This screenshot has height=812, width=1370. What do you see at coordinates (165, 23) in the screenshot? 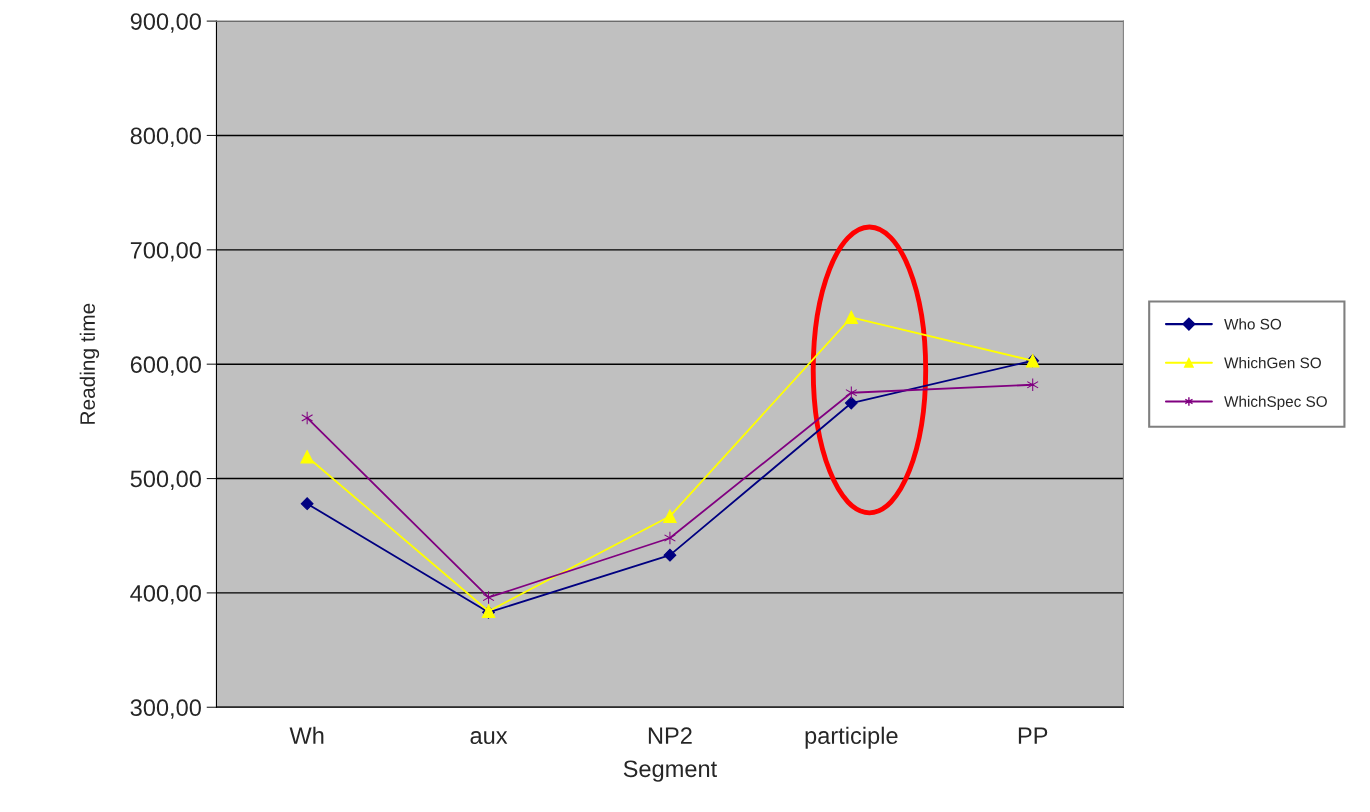
I see `y-tick-label: 900,00` at bounding box center [165, 23].